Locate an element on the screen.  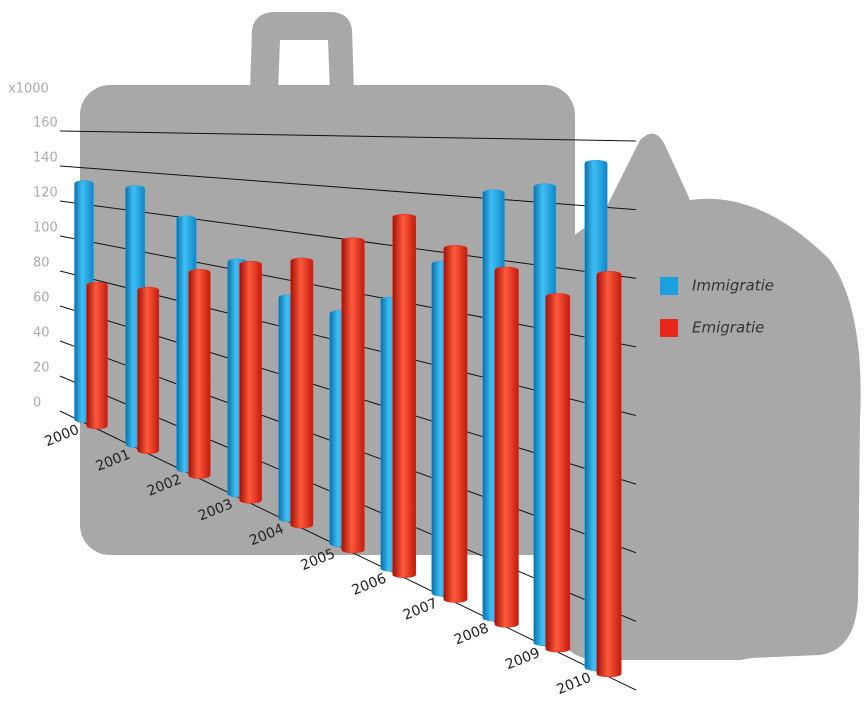
grid-line is located at coordinates (348, 136).